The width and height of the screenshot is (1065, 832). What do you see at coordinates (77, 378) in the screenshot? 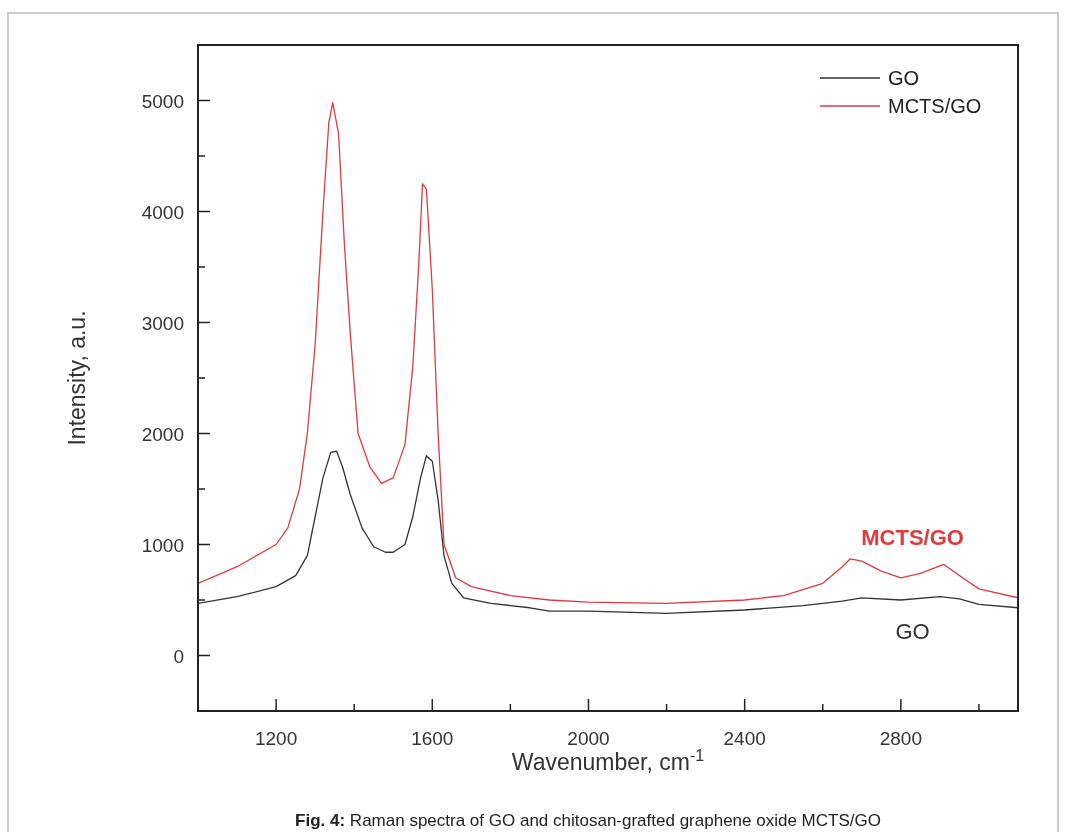
I see `y-axis-title: Intensity, a.u.` at bounding box center [77, 378].